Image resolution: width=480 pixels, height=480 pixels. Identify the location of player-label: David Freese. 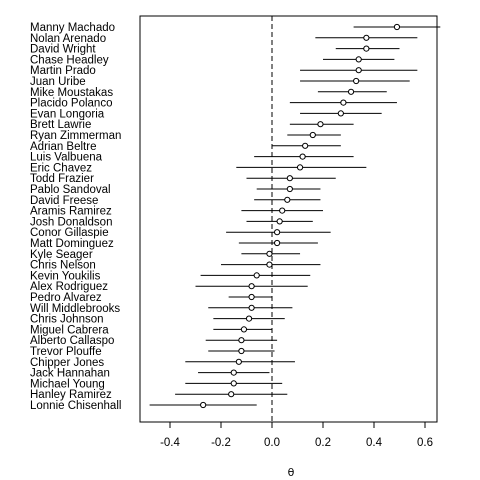
(64, 201).